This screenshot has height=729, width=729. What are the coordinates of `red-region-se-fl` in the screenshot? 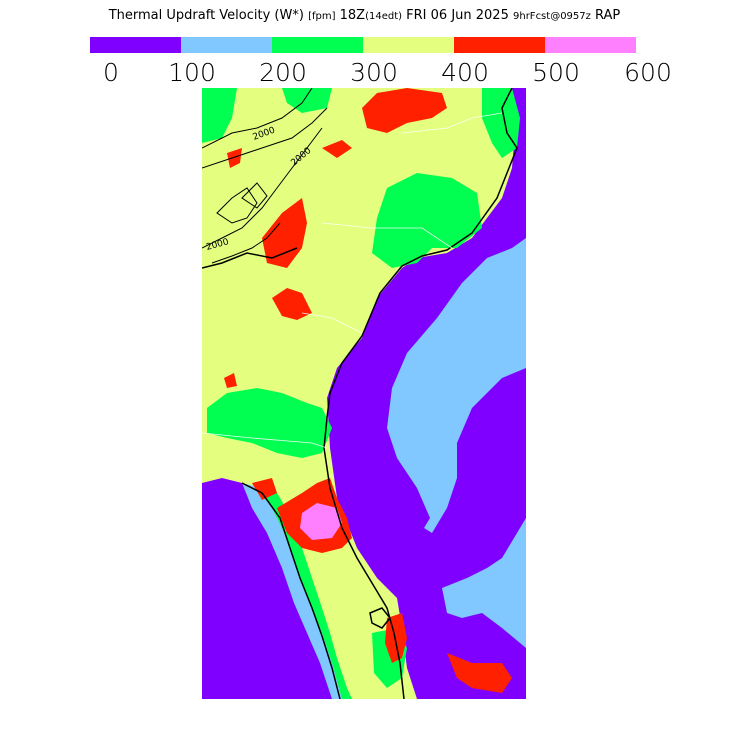 It's located at (396, 638).